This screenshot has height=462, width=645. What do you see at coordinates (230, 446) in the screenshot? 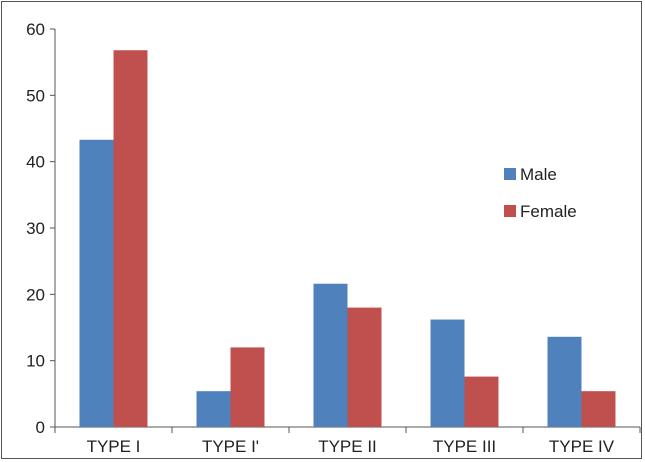
I see `x-tick-label: TYPE I'` at bounding box center [230, 446].